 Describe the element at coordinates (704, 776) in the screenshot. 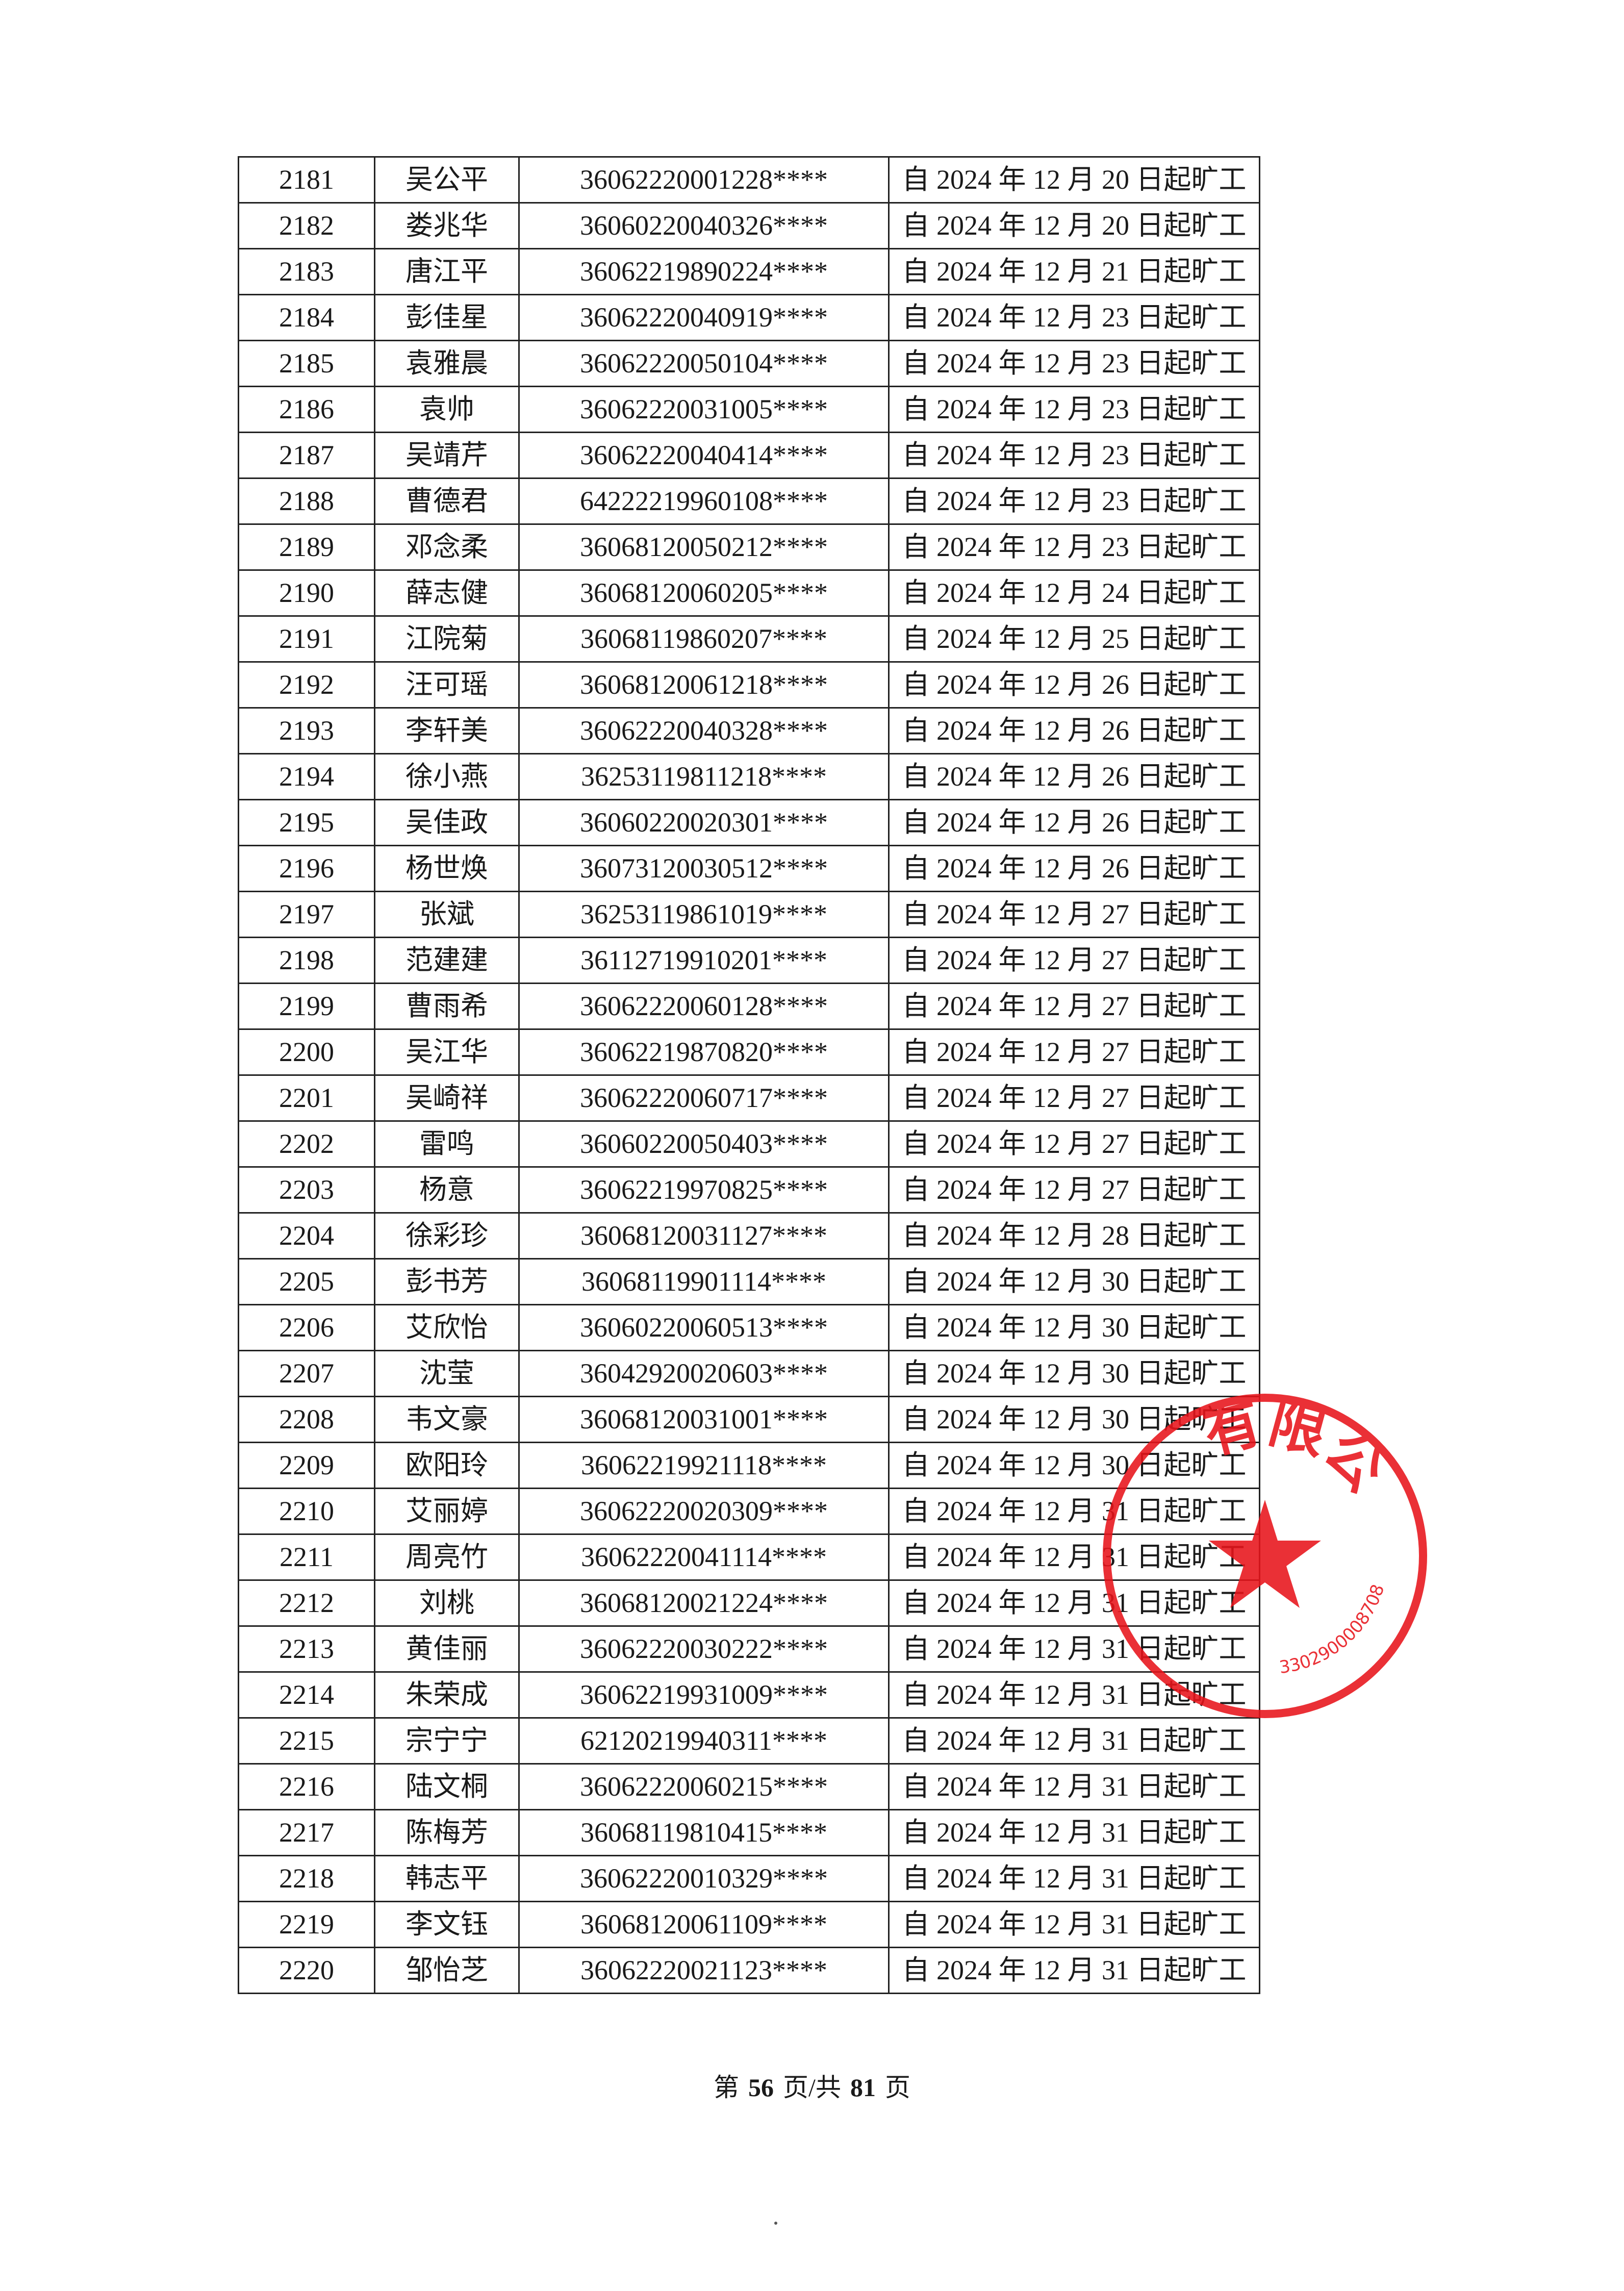

I see `id-number-cell: 36253119811218****` at that location.